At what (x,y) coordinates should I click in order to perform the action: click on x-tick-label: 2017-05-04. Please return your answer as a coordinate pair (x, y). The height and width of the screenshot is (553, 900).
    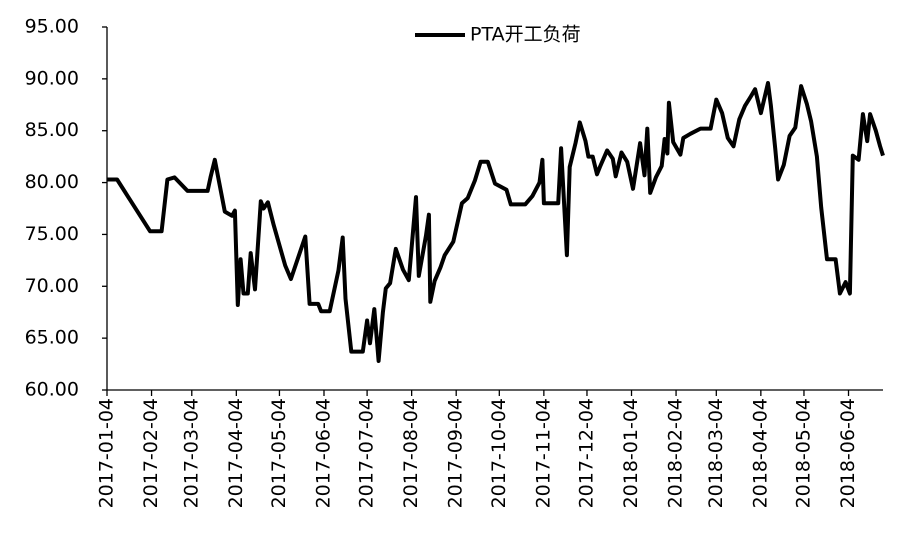
    Looking at the image, I should click on (279, 453).